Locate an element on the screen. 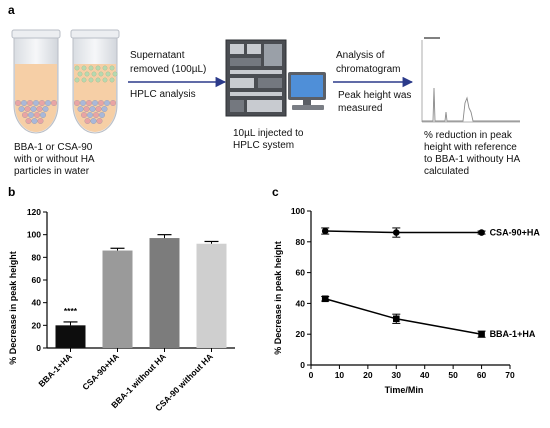 The height and width of the screenshot is (428, 550). line-chart-x-tick-label: 0 is located at coordinates (311, 375).